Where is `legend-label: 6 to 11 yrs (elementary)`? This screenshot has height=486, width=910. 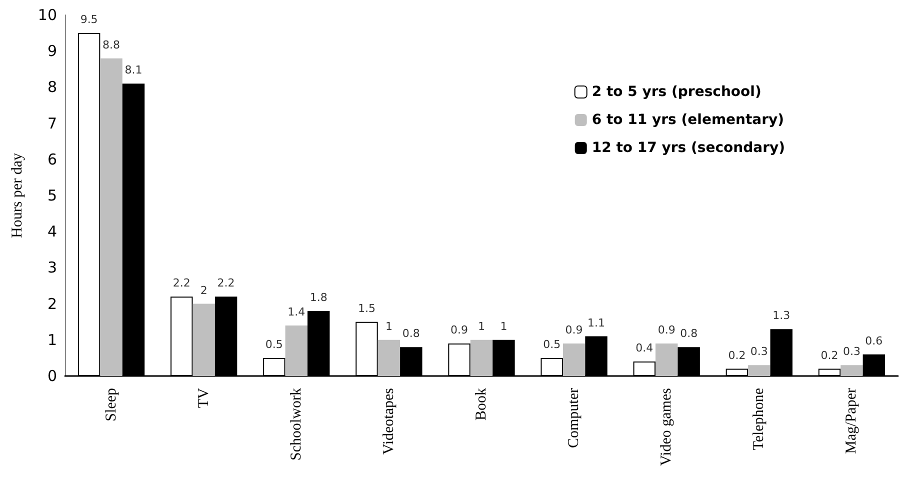 legend-label: 6 to 11 yrs (elementary) is located at coordinates (688, 120).